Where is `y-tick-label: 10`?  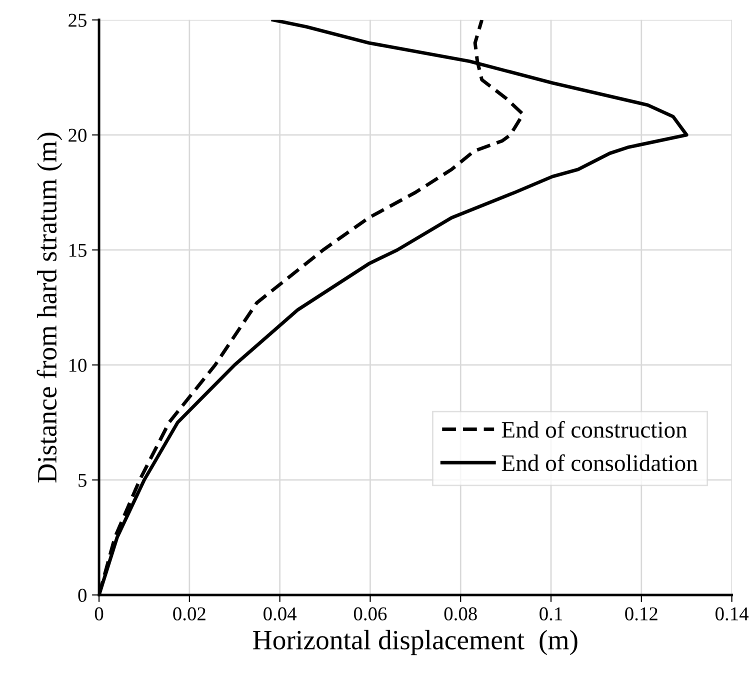 y-tick-label: 10 is located at coordinates (77, 365).